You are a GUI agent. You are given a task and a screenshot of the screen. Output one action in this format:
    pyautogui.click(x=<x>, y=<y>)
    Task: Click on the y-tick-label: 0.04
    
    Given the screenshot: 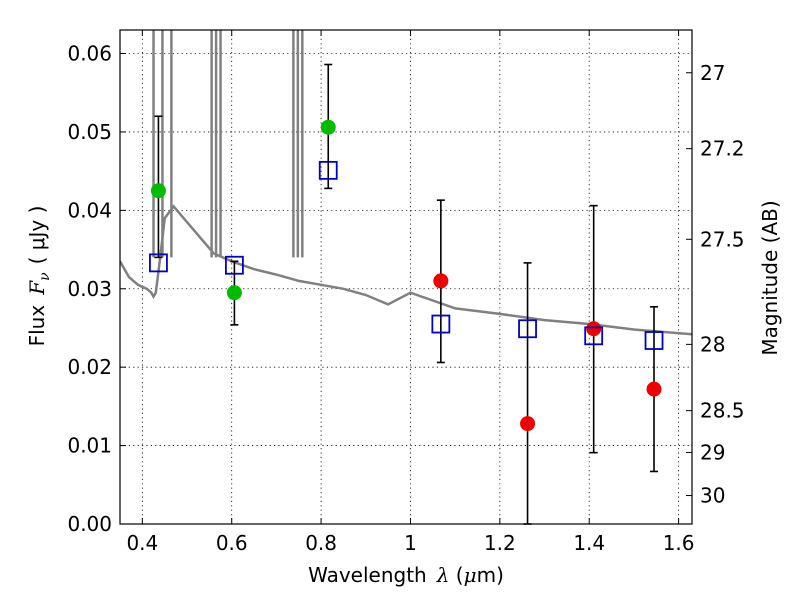 What is the action you would take?
    pyautogui.click(x=89, y=210)
    